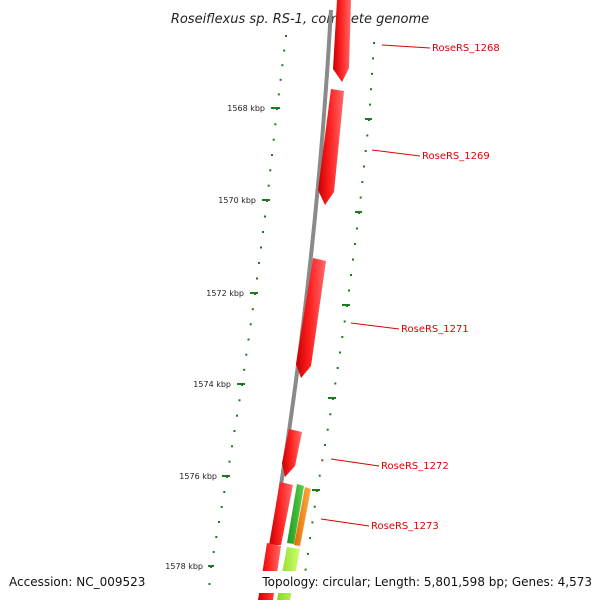 The width and height of the screenshot is (600, 600). I want to click on gene-label-RoseRS_1271: RoseRS_1271, so click(435, 329).